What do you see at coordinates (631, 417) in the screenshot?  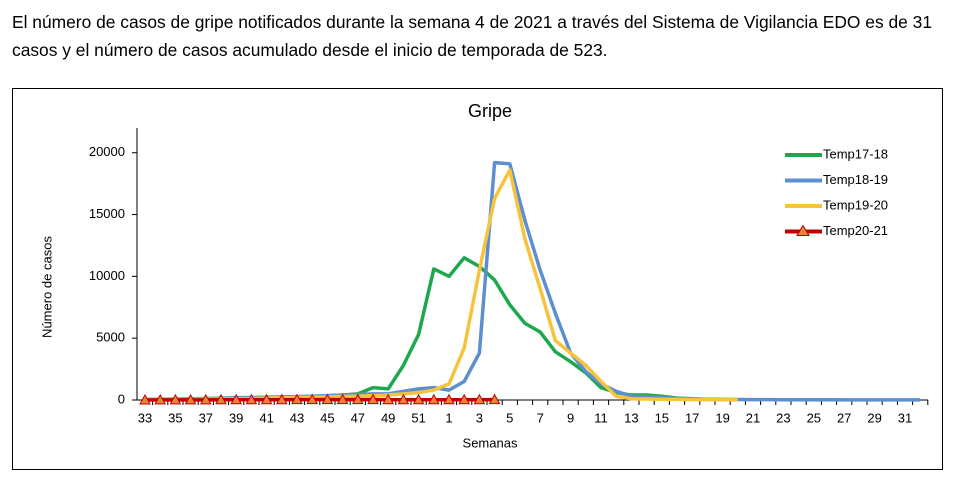 I see `x-tick-label: 13` at bounding box center [631, 417].